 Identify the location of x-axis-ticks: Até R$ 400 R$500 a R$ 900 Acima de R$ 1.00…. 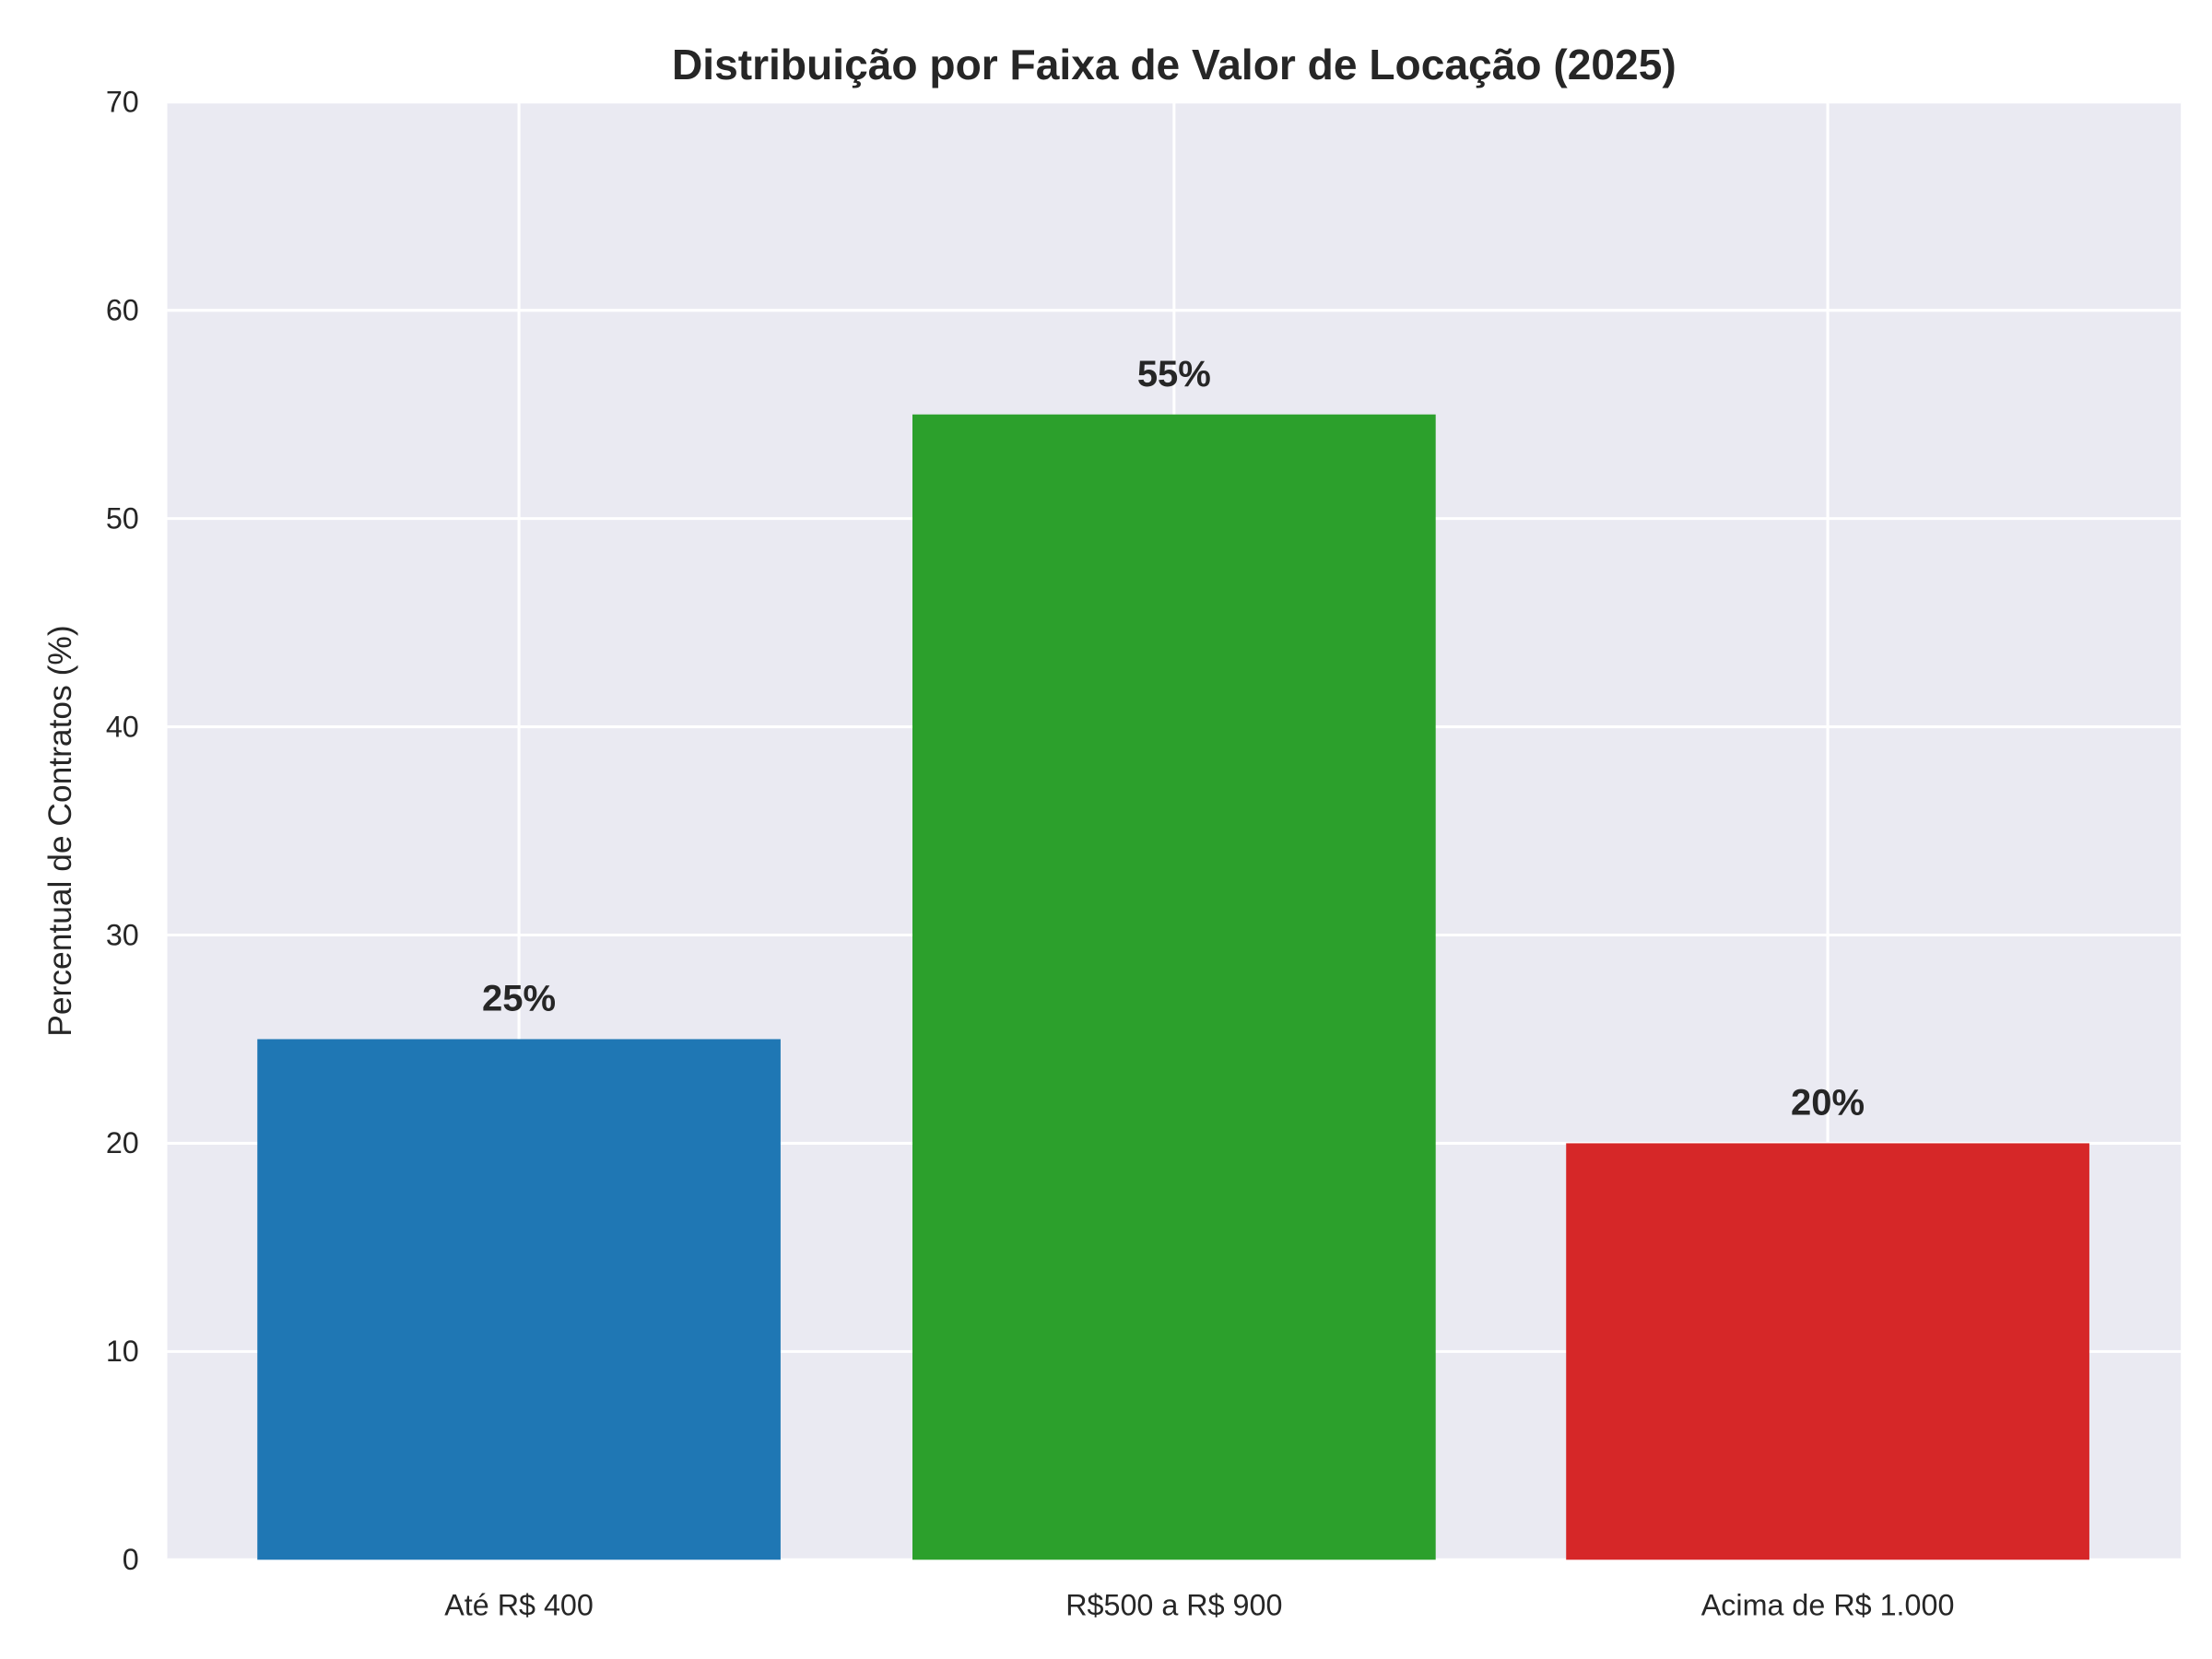
(1199, 1604).